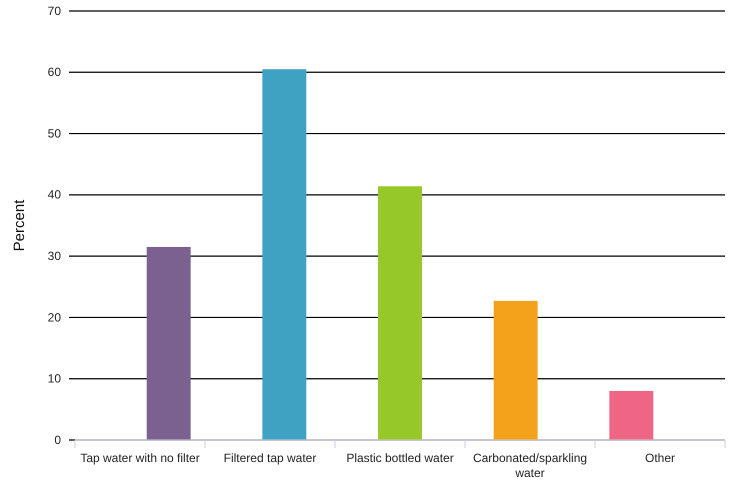 The image size is (731, 485). Describe the element at coordinates (58, 439) in the screenshot. I see `y-tick-label: 0` at that location.